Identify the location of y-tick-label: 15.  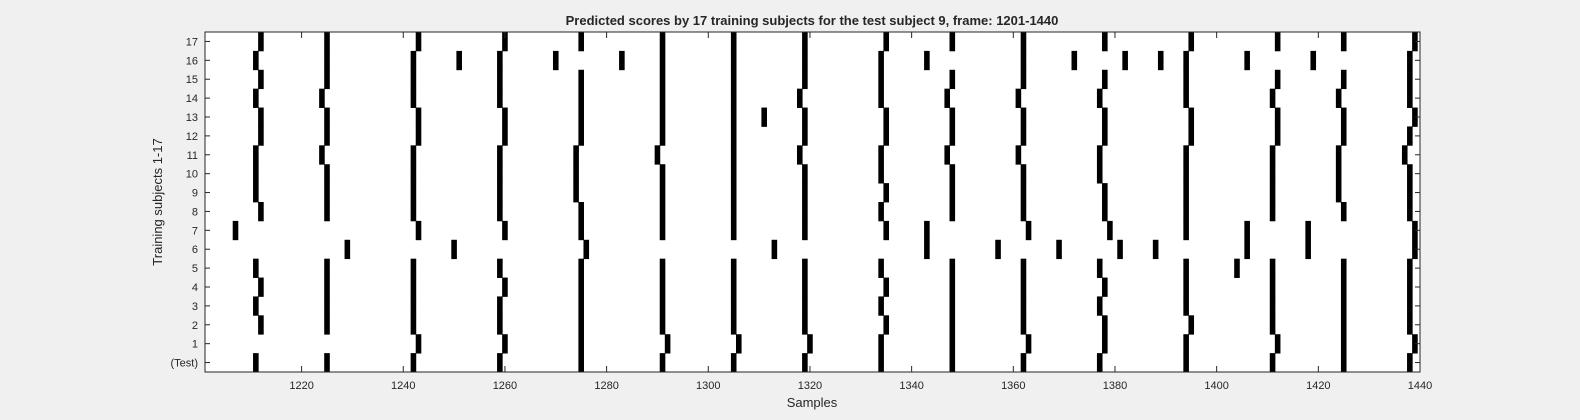
(192, 80).